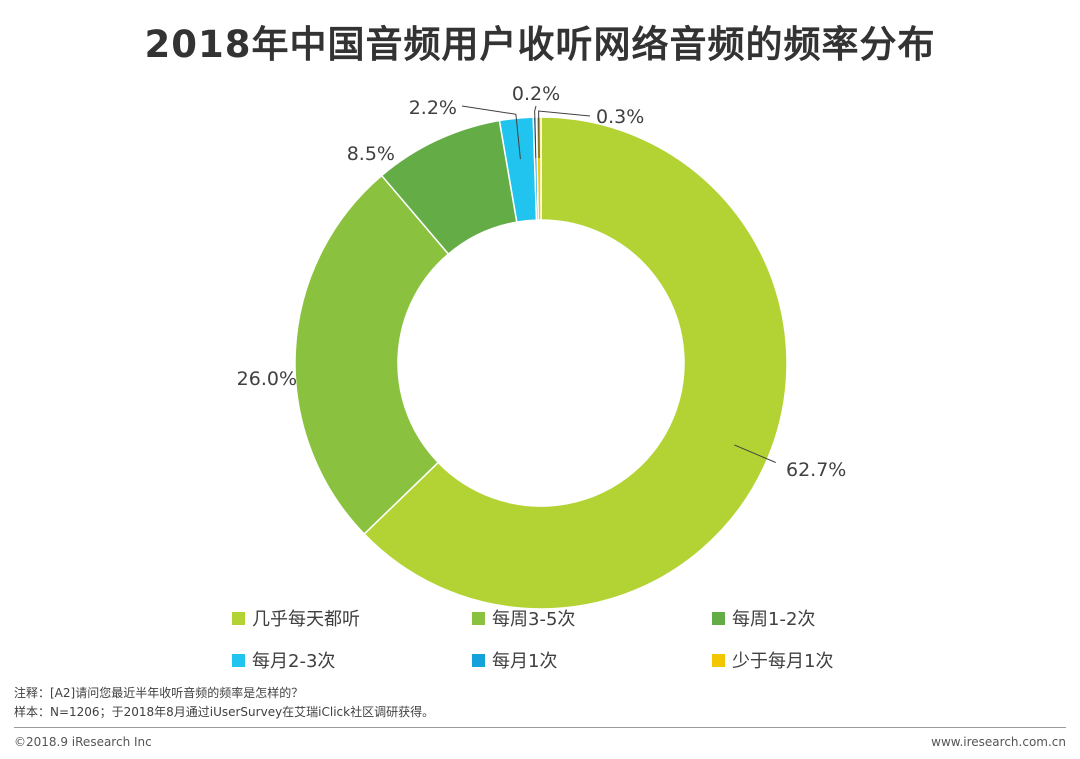  What do you see at coordinates (536, 94) in the screenshot?
I see `data-label: 0.2%` at bounding box center [536, 94].